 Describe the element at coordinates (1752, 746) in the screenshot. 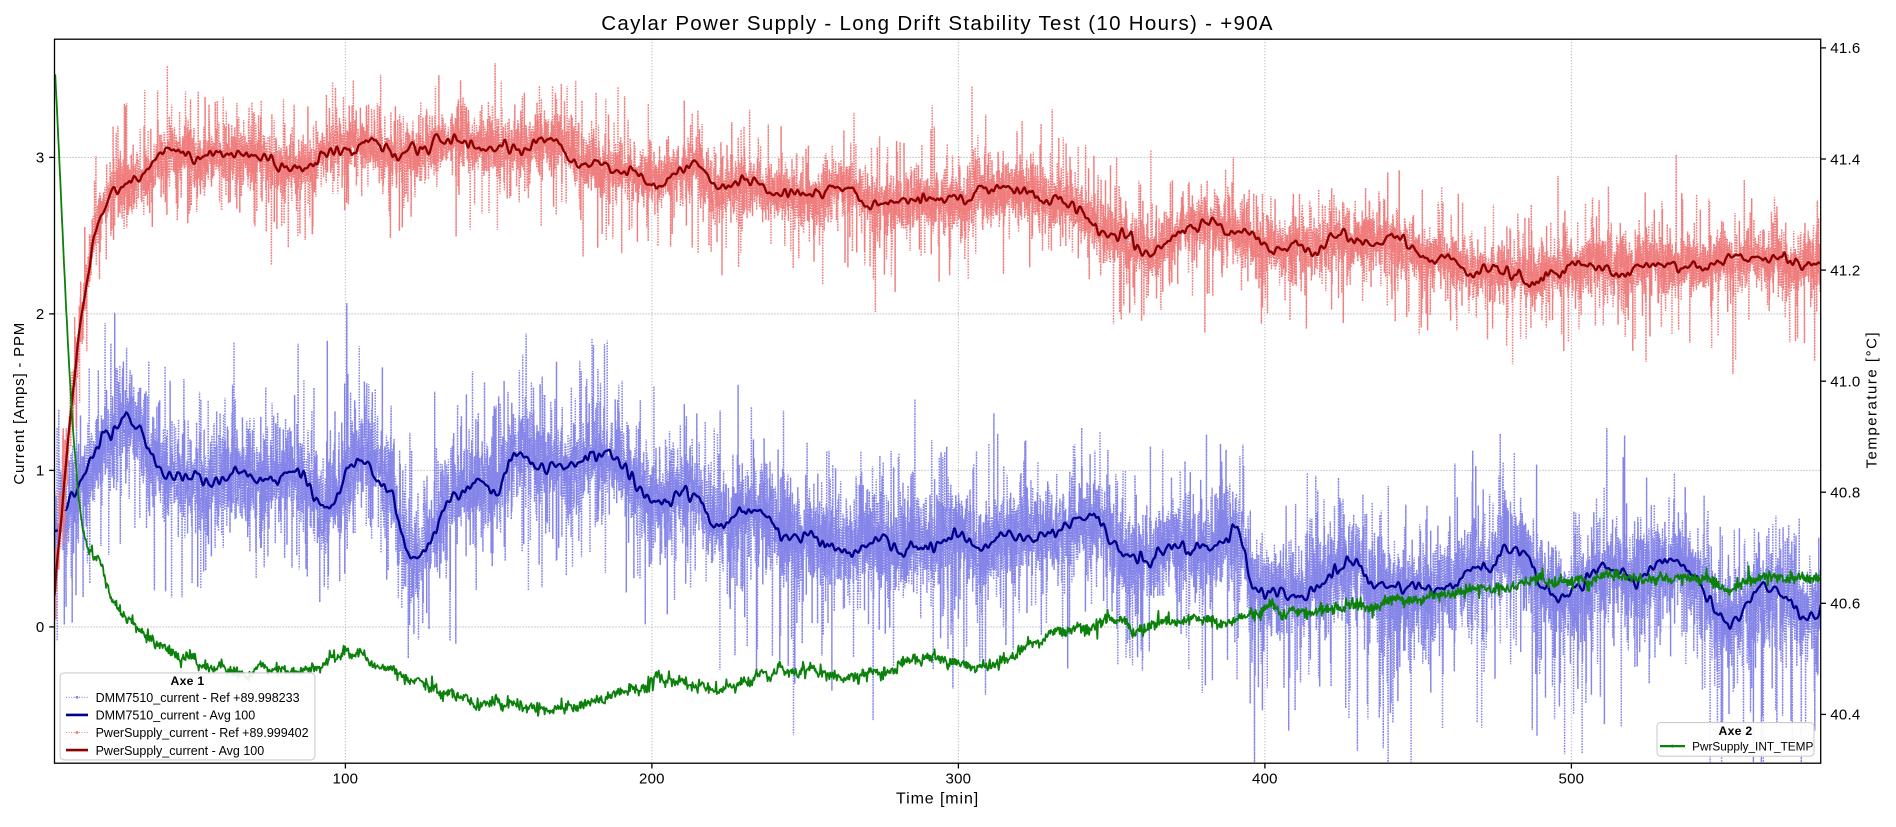

I see `svg-text: PwrSupply_INT_TEMP` at that location.